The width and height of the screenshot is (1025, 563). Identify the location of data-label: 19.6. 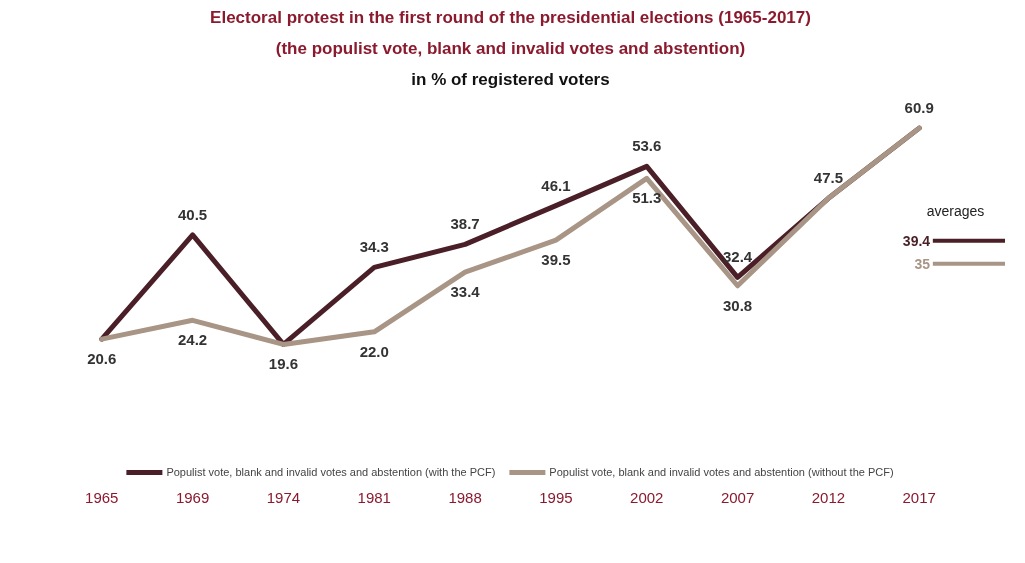
(283, 364).